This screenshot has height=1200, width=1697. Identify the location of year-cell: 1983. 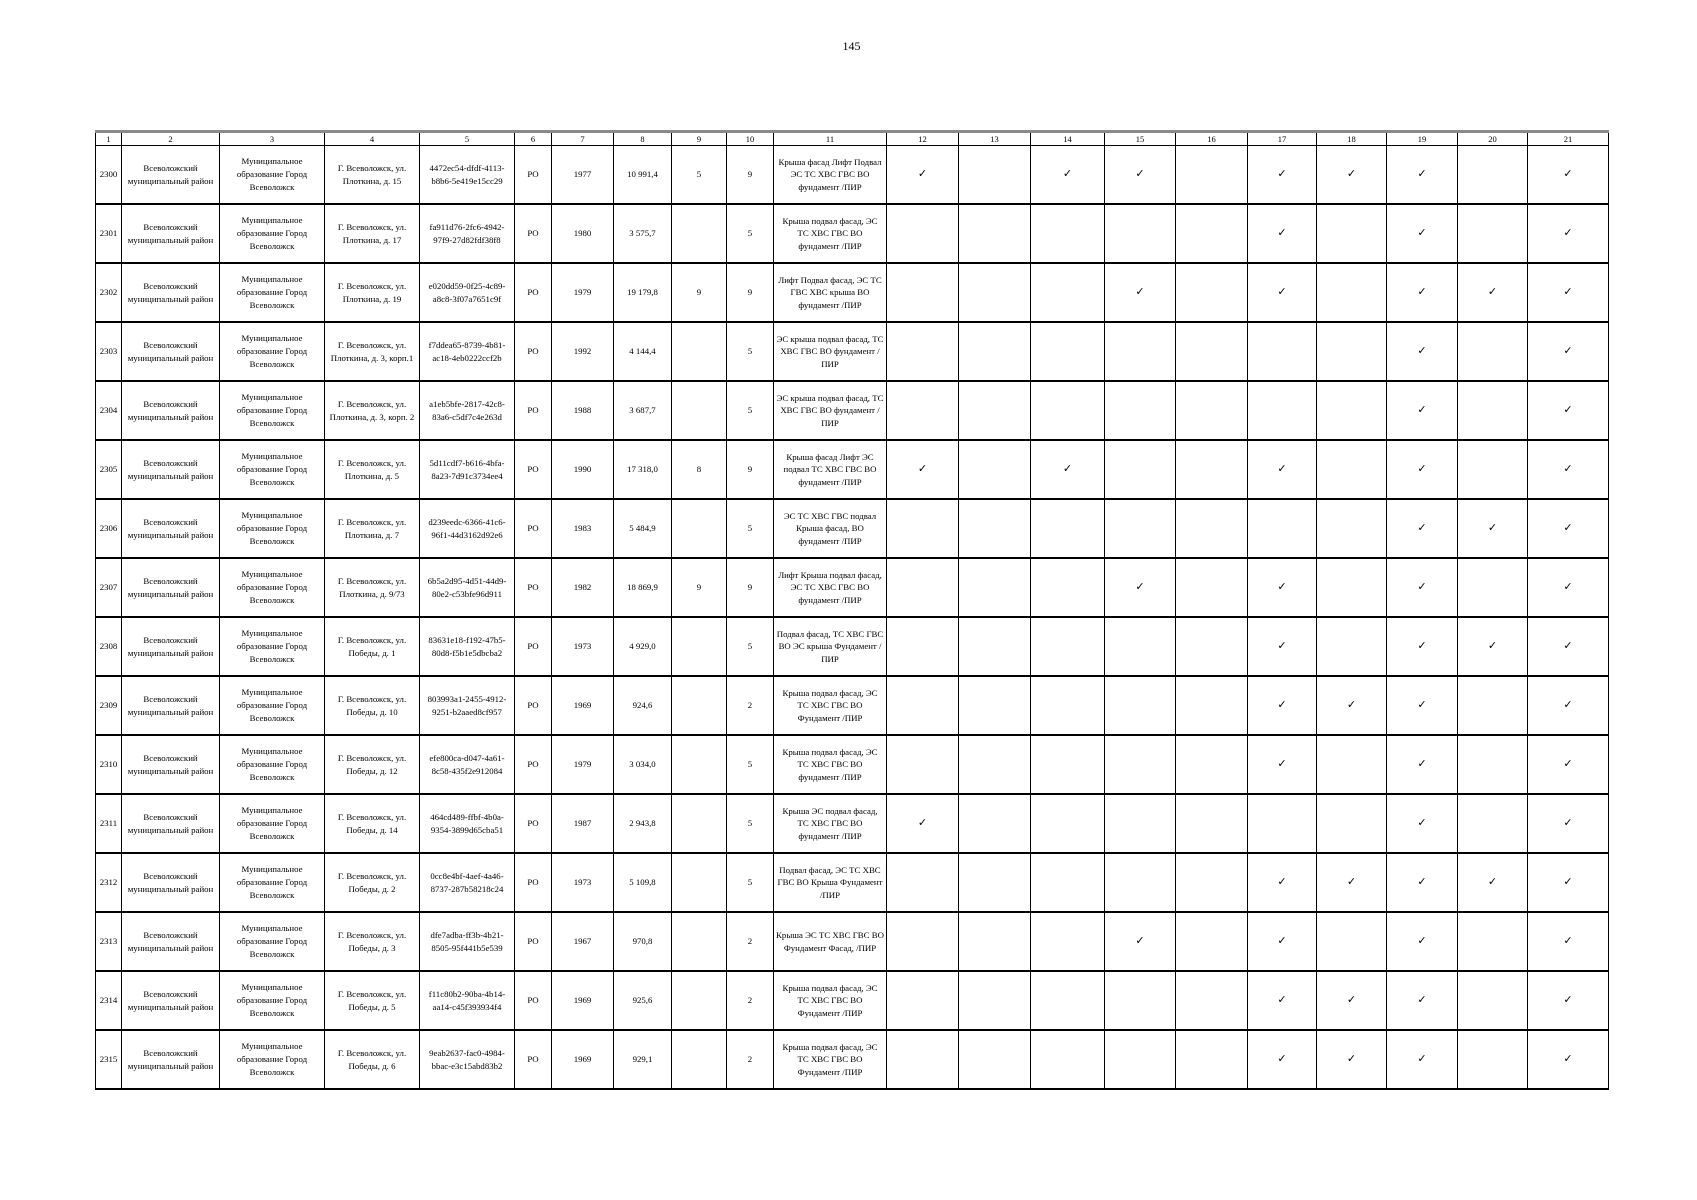
(582, 528).